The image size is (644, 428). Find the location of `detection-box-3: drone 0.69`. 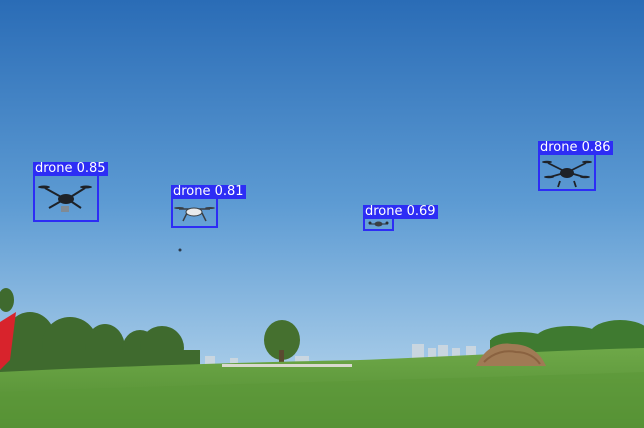

detection-box-3: drone 0.69 is located at coordinates (400, 218).